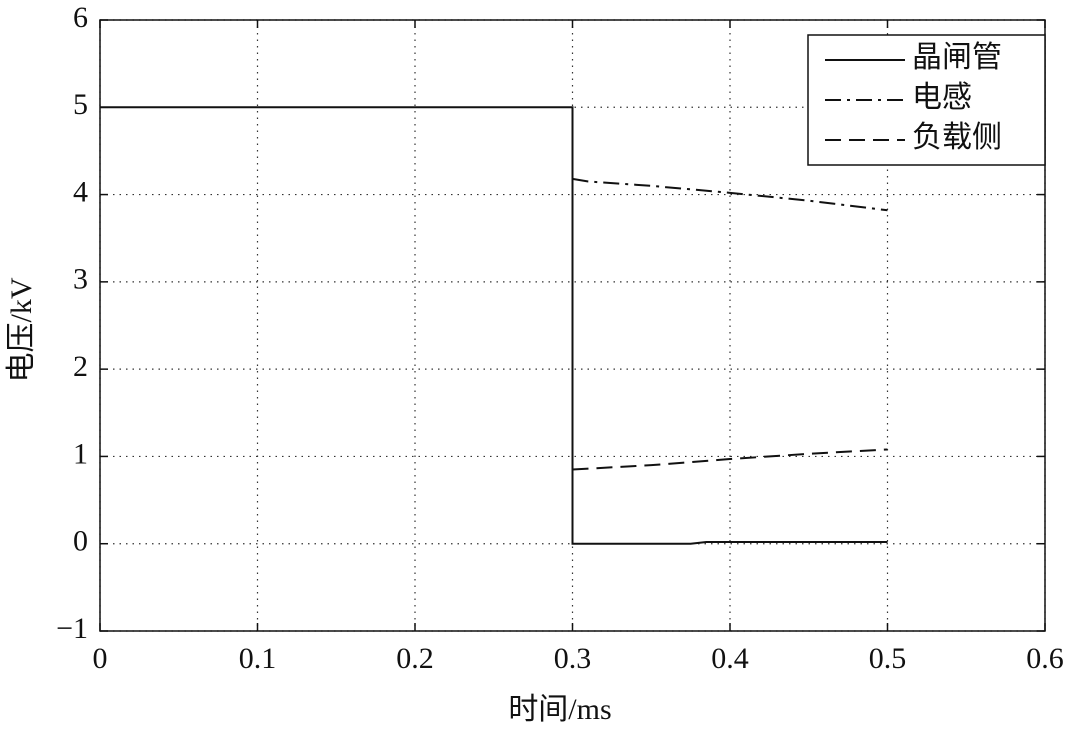 Image resolution: width=1080 pixels, height=735 pixels. I want to click on y-tick-label: 1, so click(80, 453).